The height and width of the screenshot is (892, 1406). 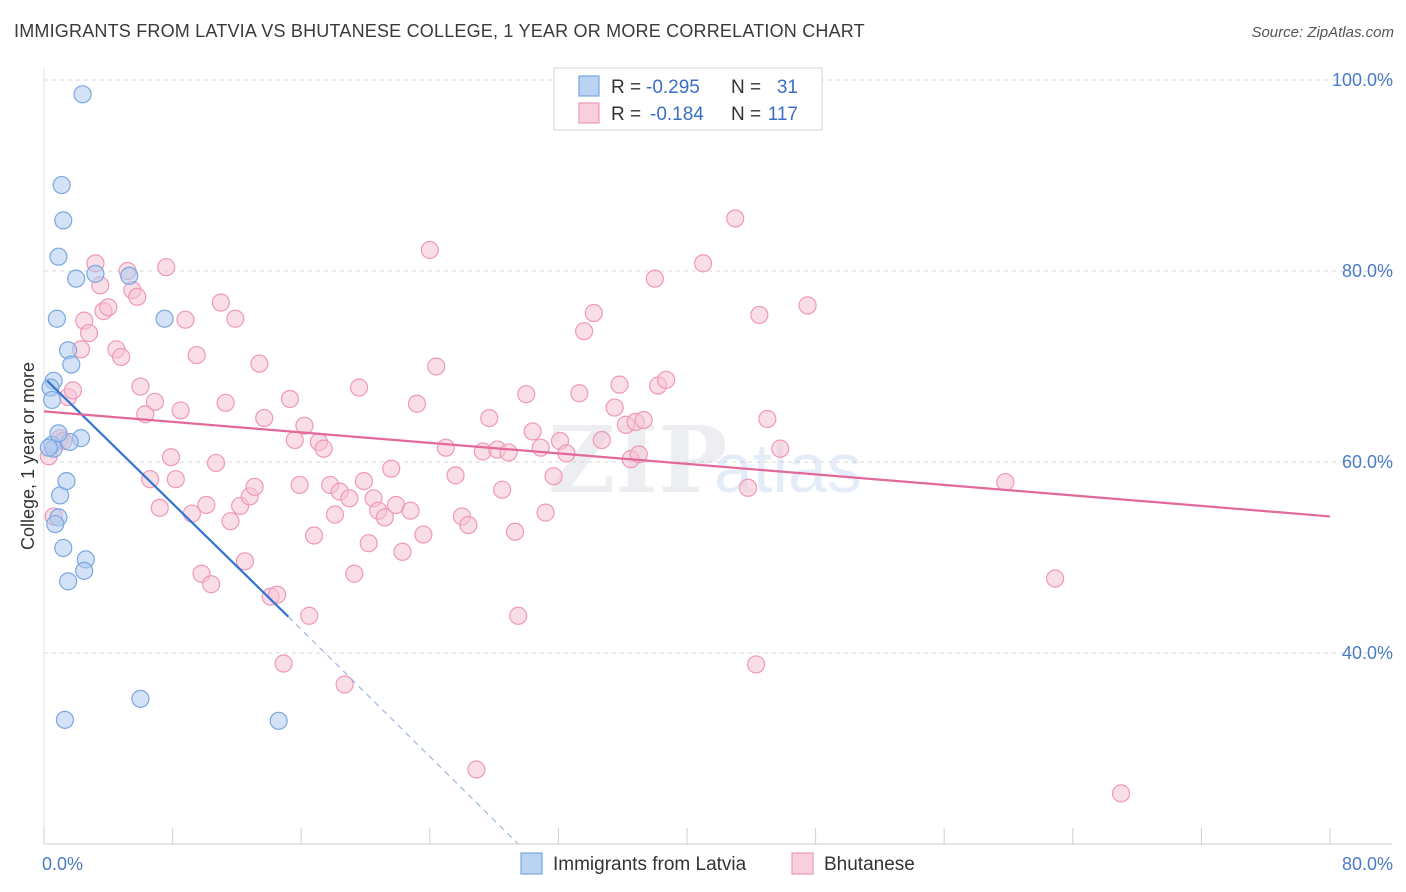 I want to click on legend-swatch-latvia, so click(x=589, y=86).